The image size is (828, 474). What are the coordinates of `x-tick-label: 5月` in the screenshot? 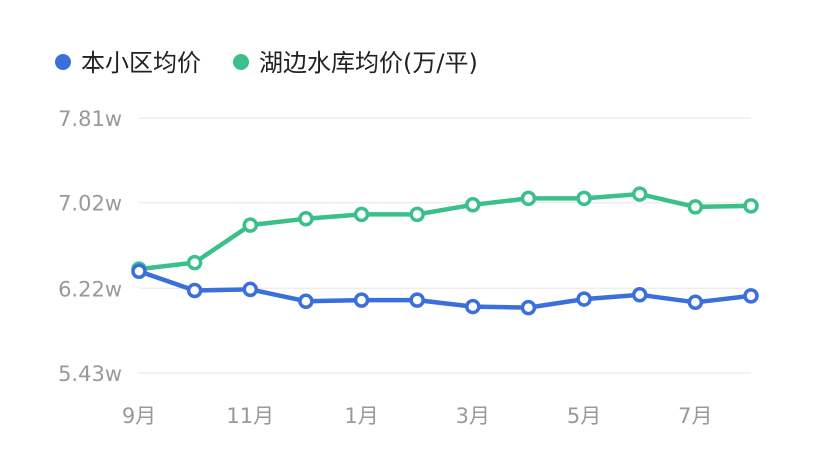 It's located at (584, 416).